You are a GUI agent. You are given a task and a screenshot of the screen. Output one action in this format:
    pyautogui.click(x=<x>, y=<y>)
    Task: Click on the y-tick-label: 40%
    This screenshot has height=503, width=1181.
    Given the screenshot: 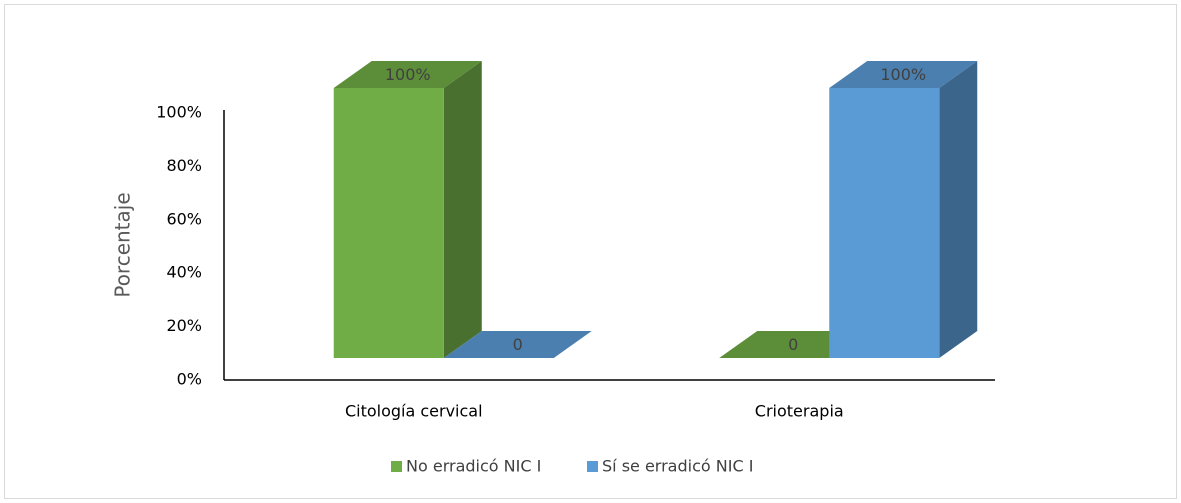 What is the action you would take?
    pyautogui.click(x=184, y=272)
    